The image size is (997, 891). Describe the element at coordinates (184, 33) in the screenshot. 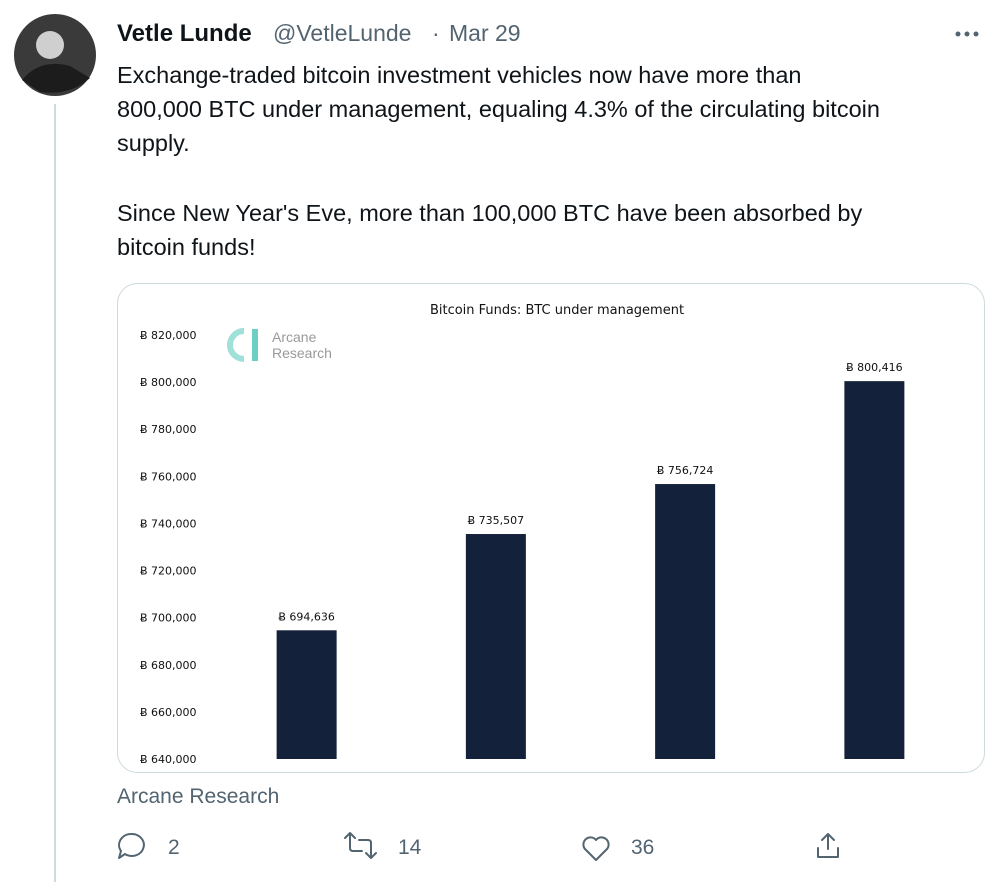

I see `author-name: Vetle Lunde` at that location.